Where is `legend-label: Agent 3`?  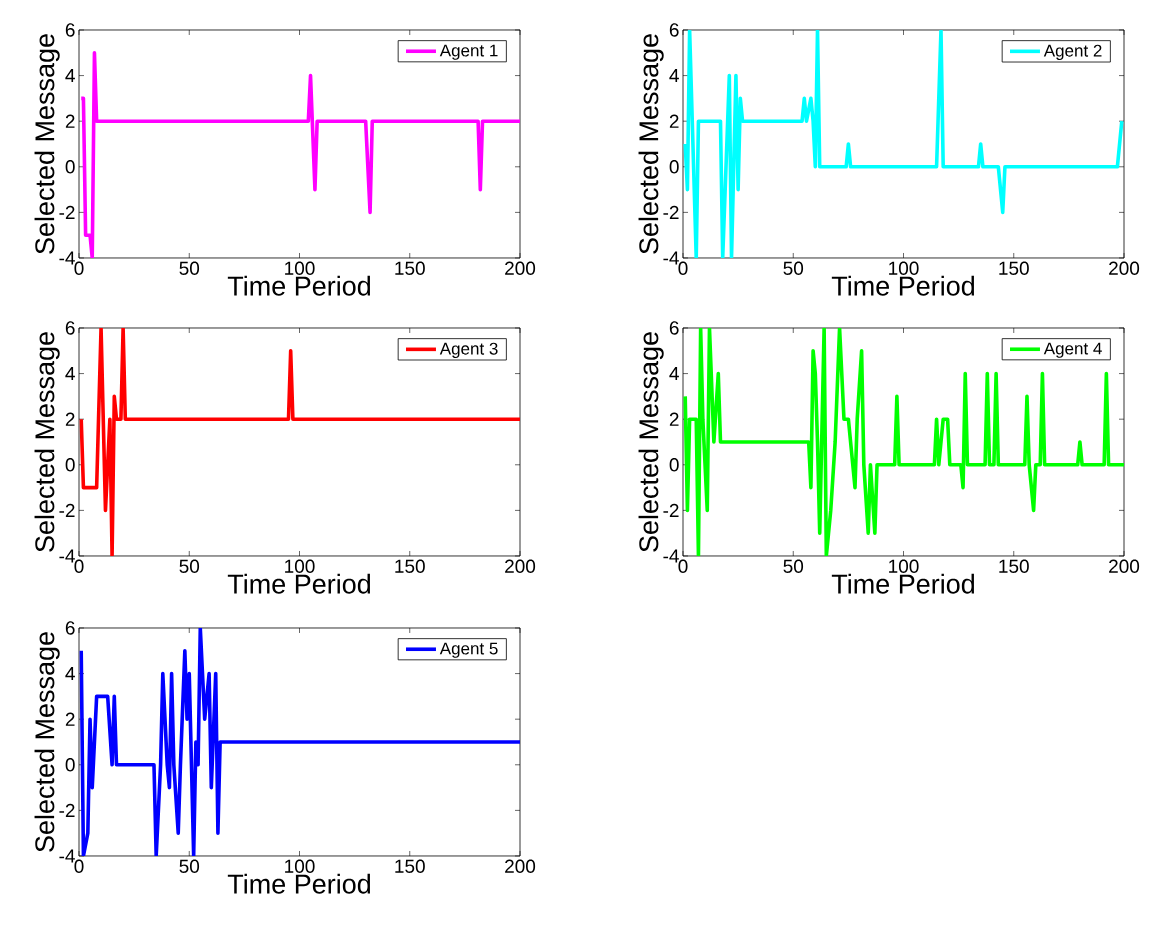
legend-label: Agent 3 is located at coordinates (468, 350).